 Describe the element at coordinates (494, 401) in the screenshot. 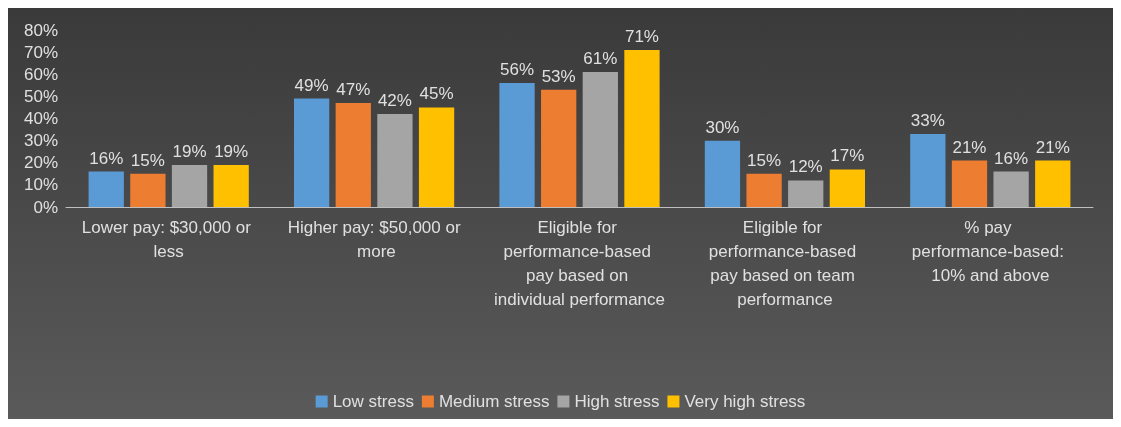

I see `legend-label: Medium stress` at that location.